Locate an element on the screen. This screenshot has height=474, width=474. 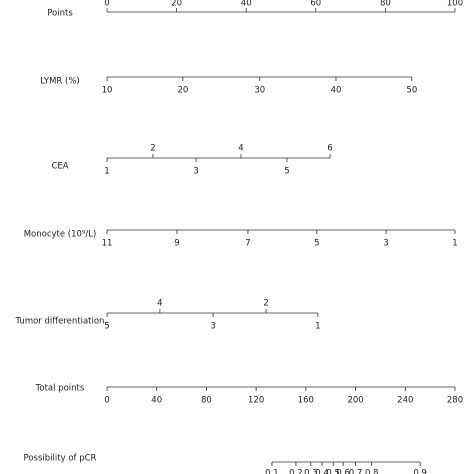
tick-label: 240 is located at coordinates (405, 401).